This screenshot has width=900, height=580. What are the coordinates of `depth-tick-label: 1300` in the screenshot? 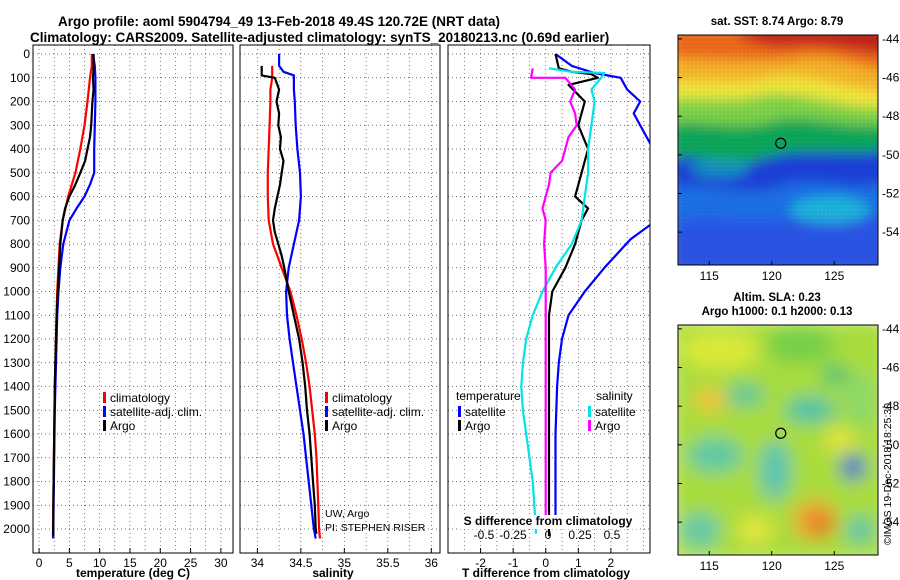 It's located at (16, 363).